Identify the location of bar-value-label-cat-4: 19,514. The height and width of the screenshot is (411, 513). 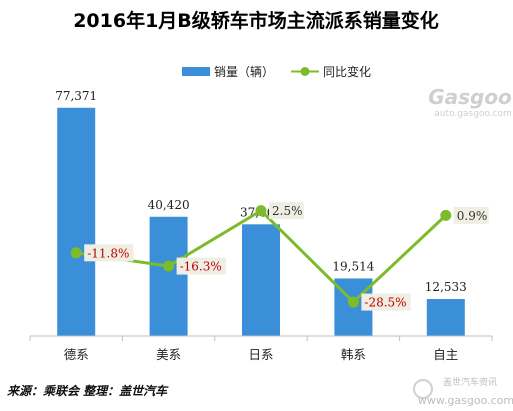
(353, 266).